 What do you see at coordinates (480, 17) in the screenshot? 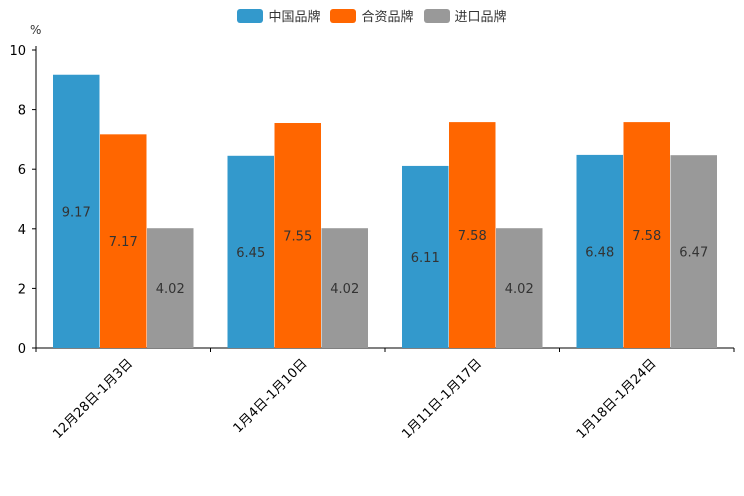
I see `legend-label-2: 进口品牌` at bounding box center [480, 17].